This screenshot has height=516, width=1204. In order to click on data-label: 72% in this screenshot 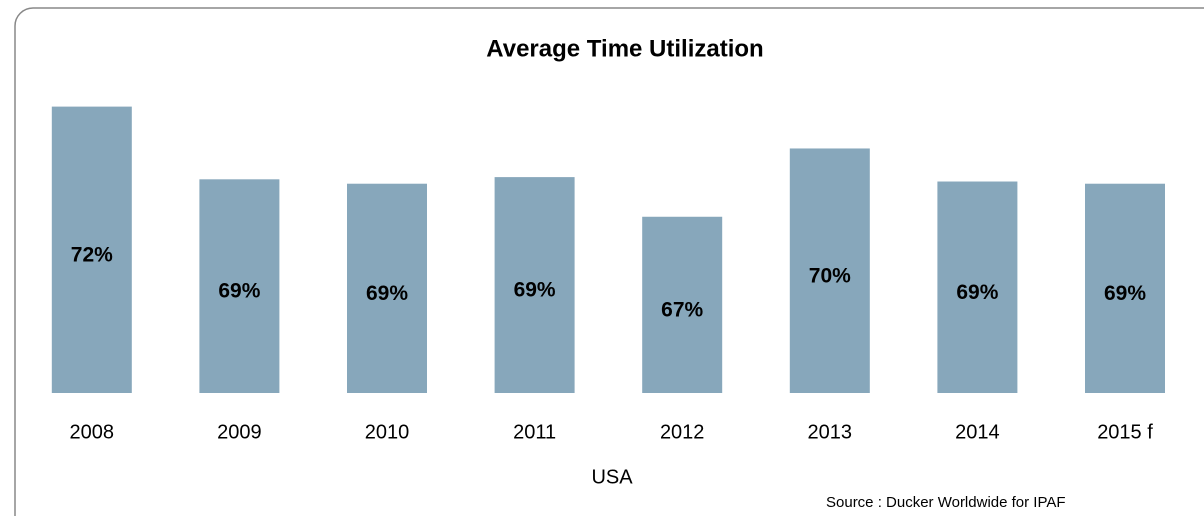, I will do `click(92, 254)`.